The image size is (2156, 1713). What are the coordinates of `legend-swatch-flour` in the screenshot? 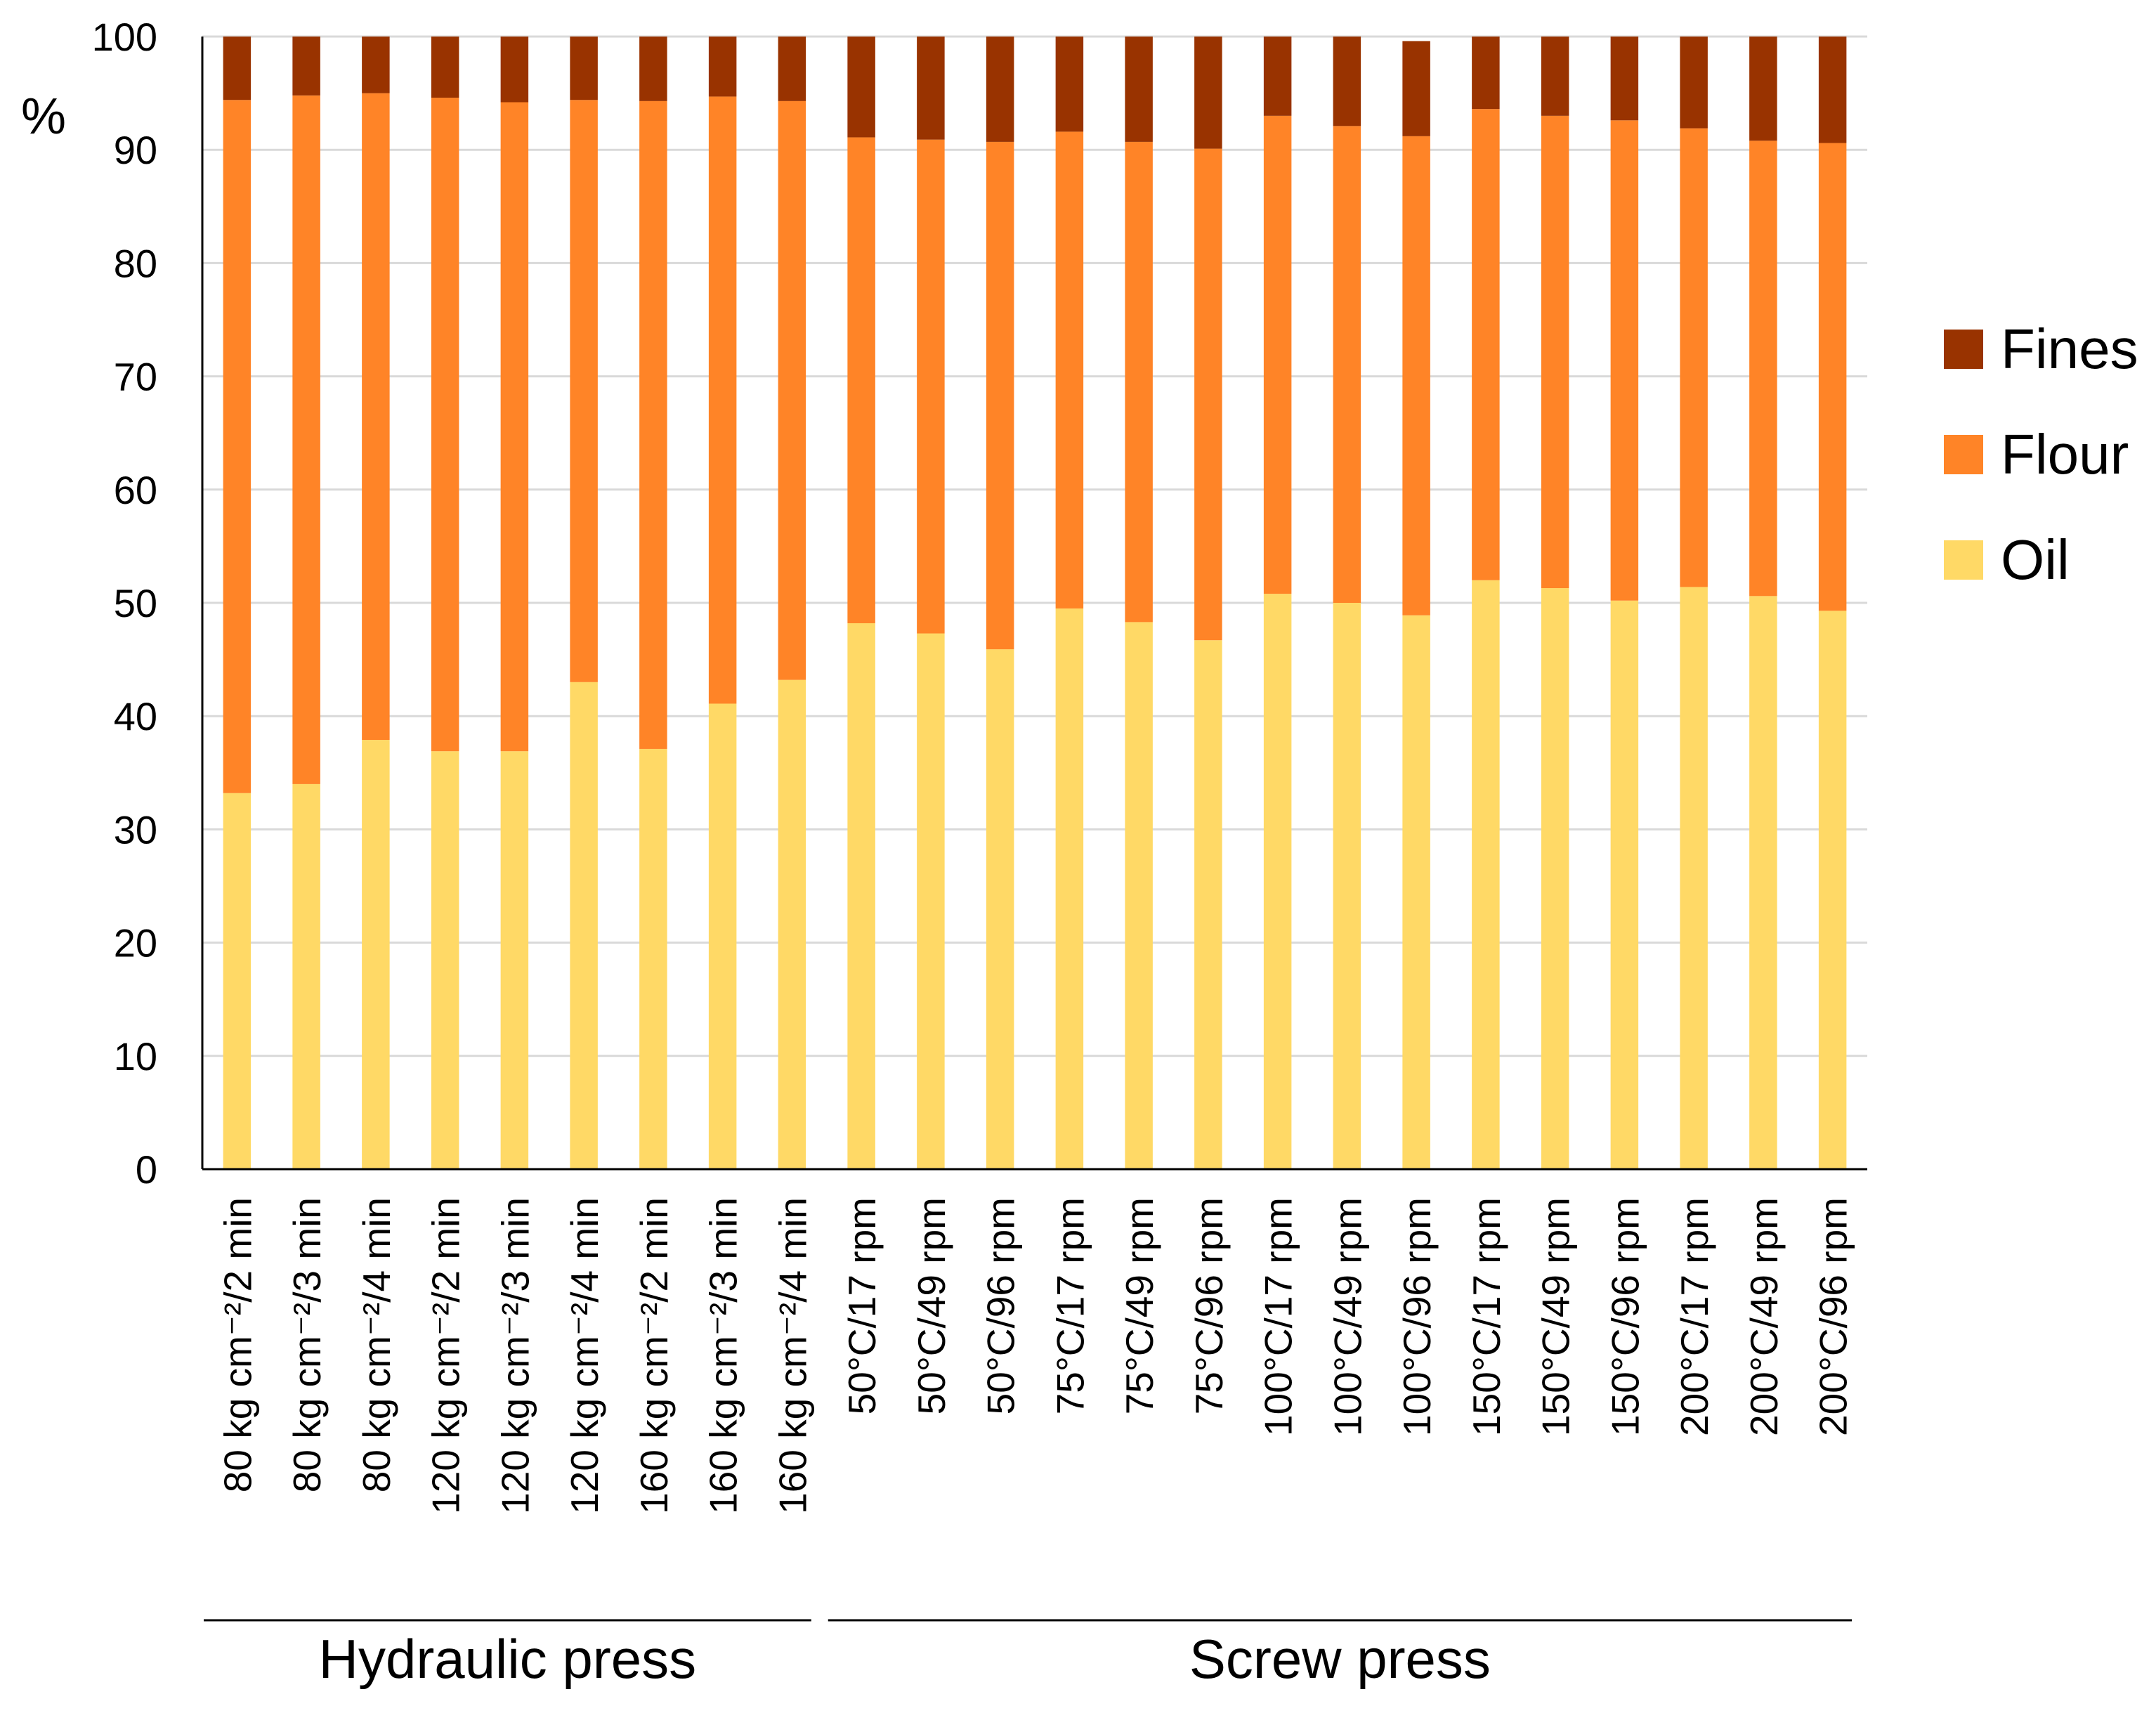 It's located at (1963, 454).